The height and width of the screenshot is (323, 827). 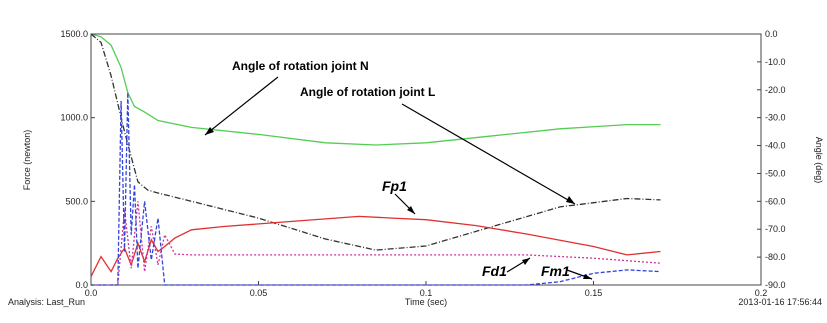 I want to click on annotation-angle-n-arrow, so click(x=241, y=106).